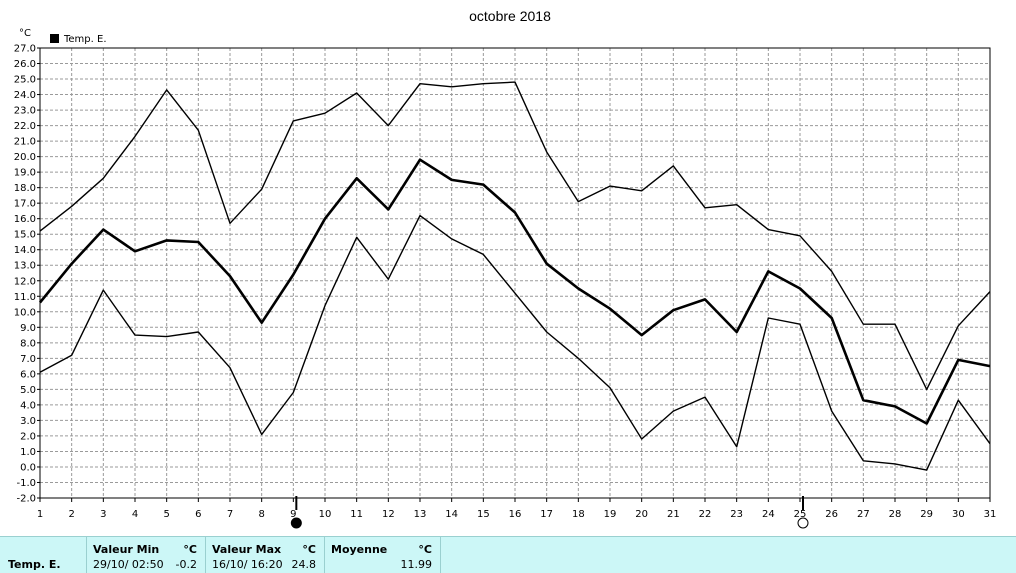 This screenshot has height=573, width=1016. What do you see at coordinates (25, 173) in the screenshot?
I see `y-tick-label: 19.0` at bounding box center [25, 173].